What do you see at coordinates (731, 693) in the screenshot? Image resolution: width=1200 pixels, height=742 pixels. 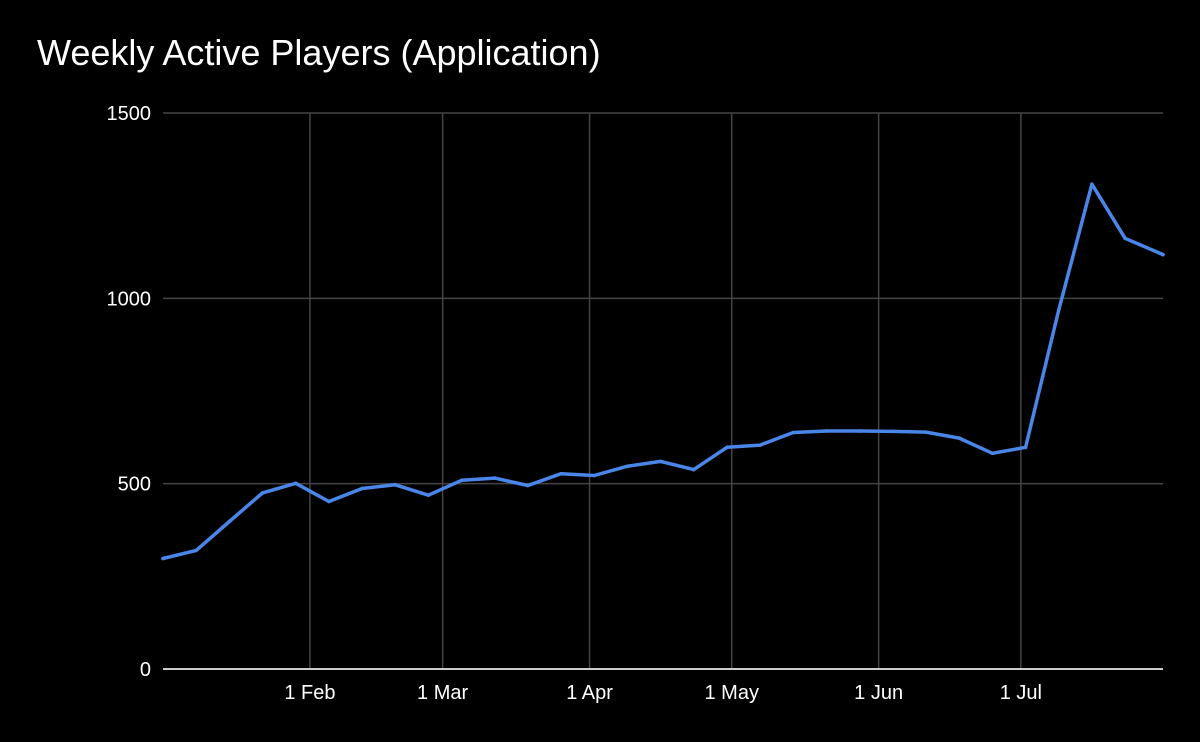 I see `x-tick-label: 1 May` at bounding box center [731, 693].